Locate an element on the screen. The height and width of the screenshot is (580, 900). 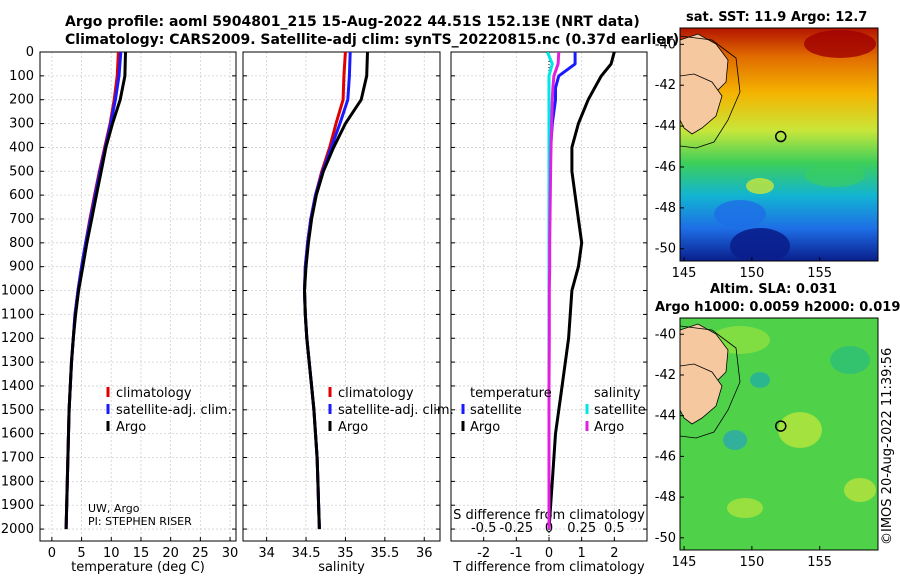
s-tick-label: -0.25 is located at coordinates (517, 528).